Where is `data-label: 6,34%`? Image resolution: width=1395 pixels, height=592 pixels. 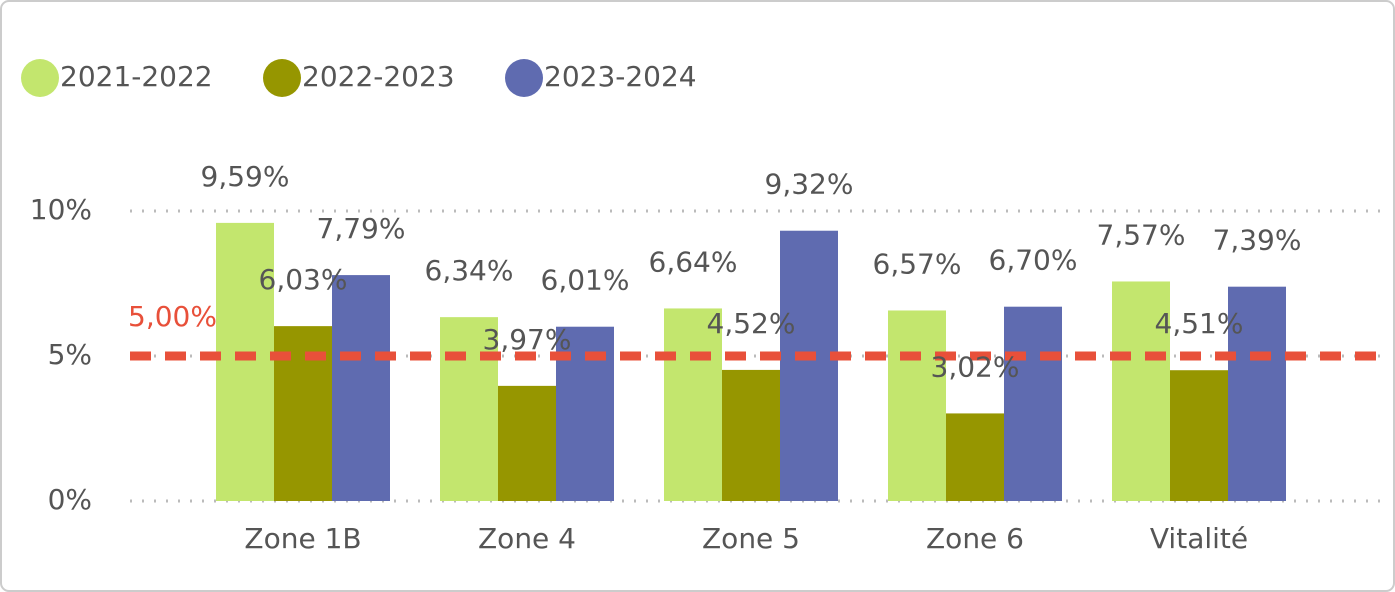
data-label: 6,34% is located at coordinates (469, 270).